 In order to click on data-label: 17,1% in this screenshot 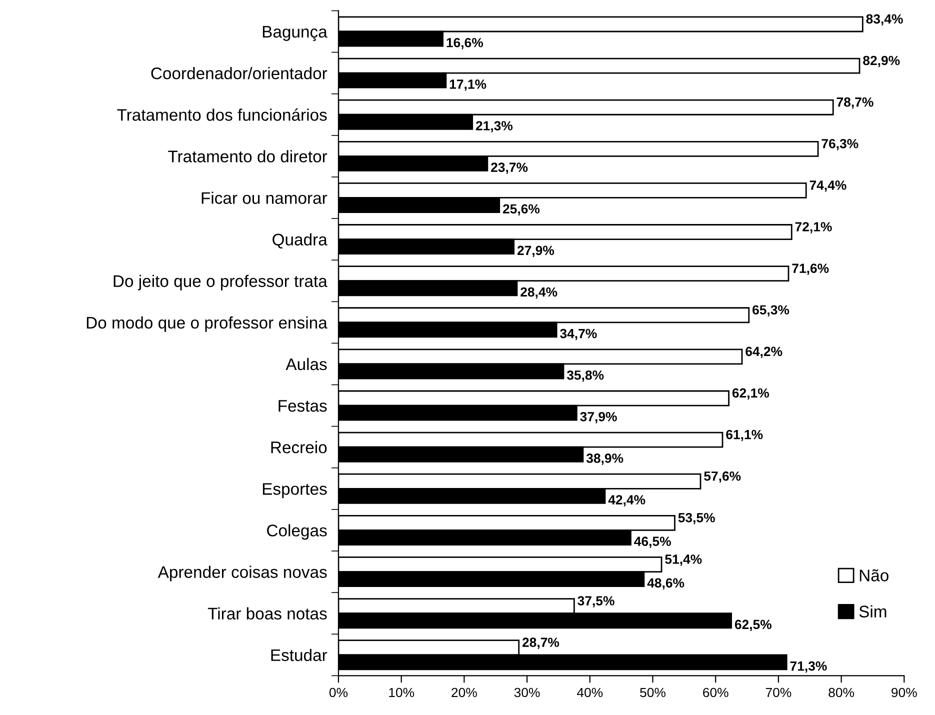, I will do `click(468, 85)`.